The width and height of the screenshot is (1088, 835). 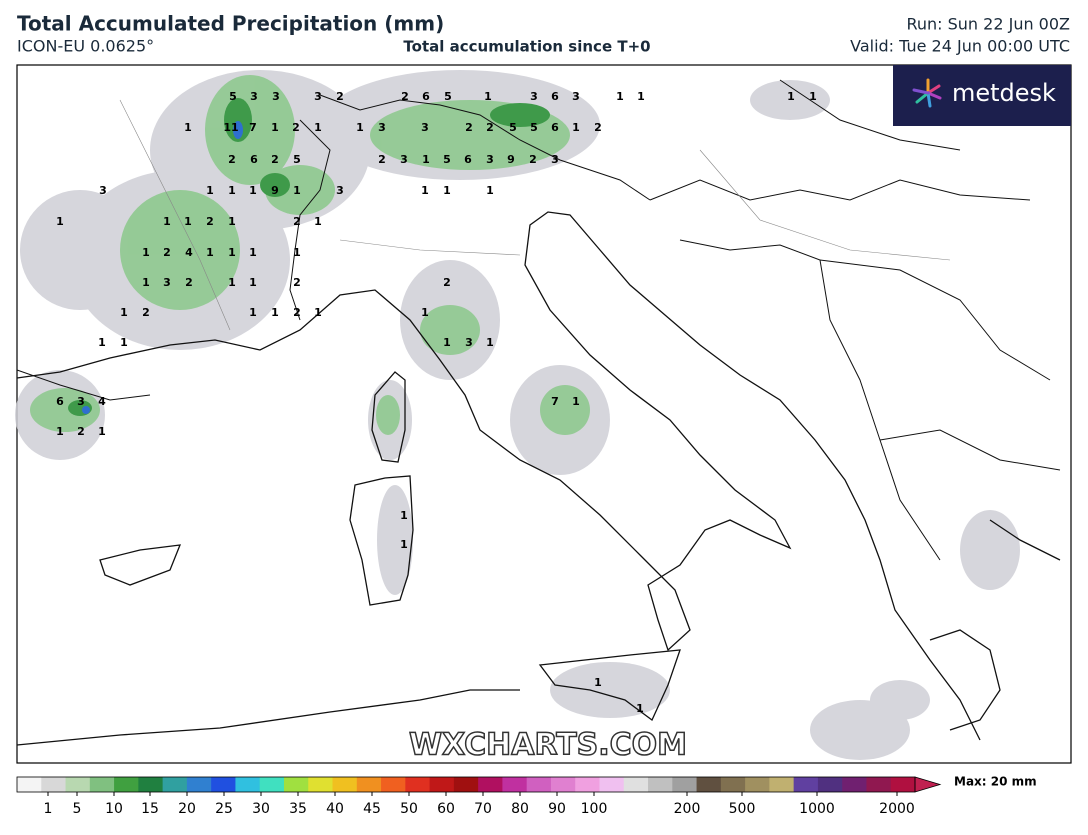 I want to click on colorbar-tick-label: 90, so click(x=557, y=809).